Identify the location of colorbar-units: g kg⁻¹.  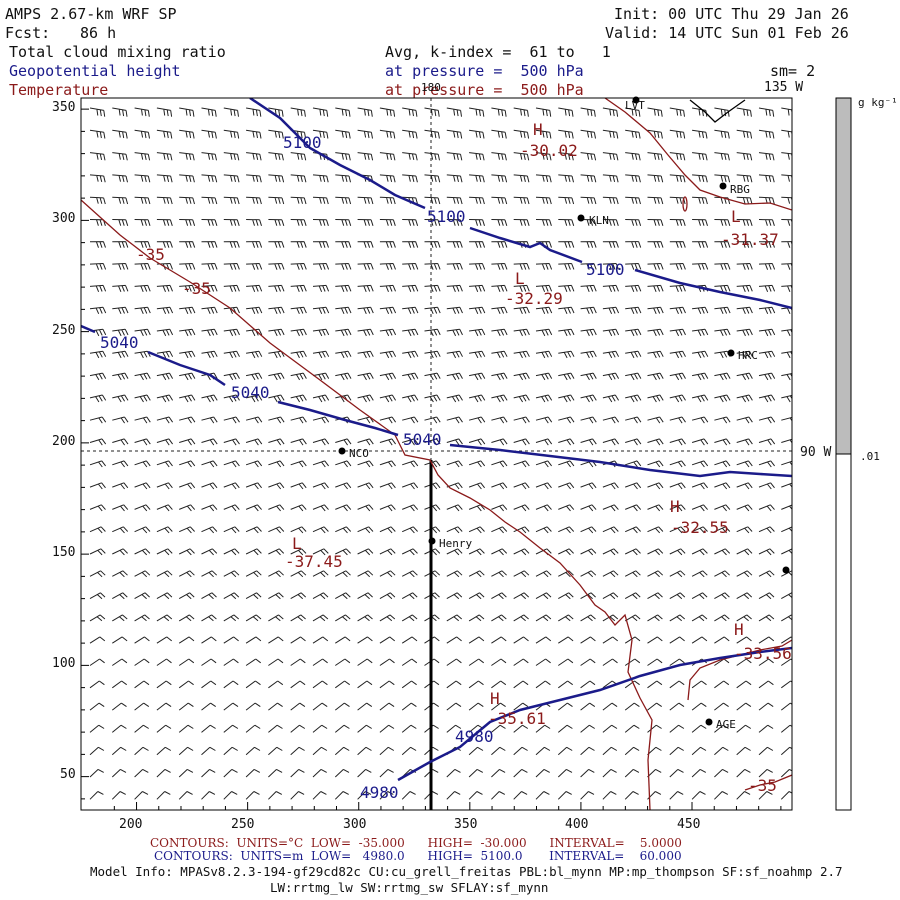
(878, 102).